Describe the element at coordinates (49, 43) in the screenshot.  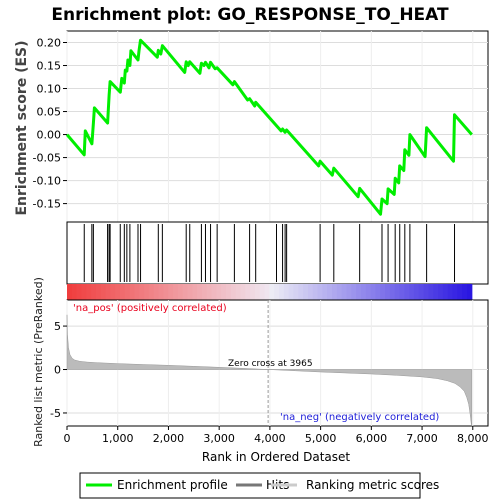
I see `es-y-tick-label: 0.20` at that location.